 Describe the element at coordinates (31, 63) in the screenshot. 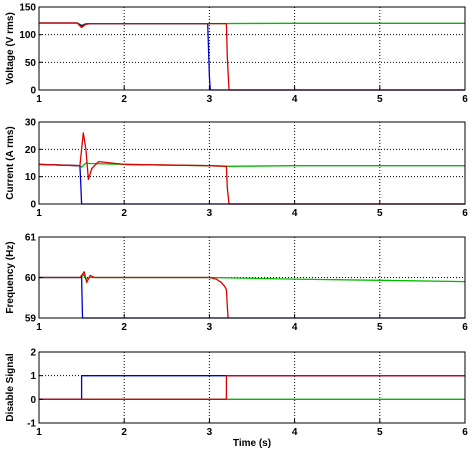

I see `y-tick-label: 50` at that location.